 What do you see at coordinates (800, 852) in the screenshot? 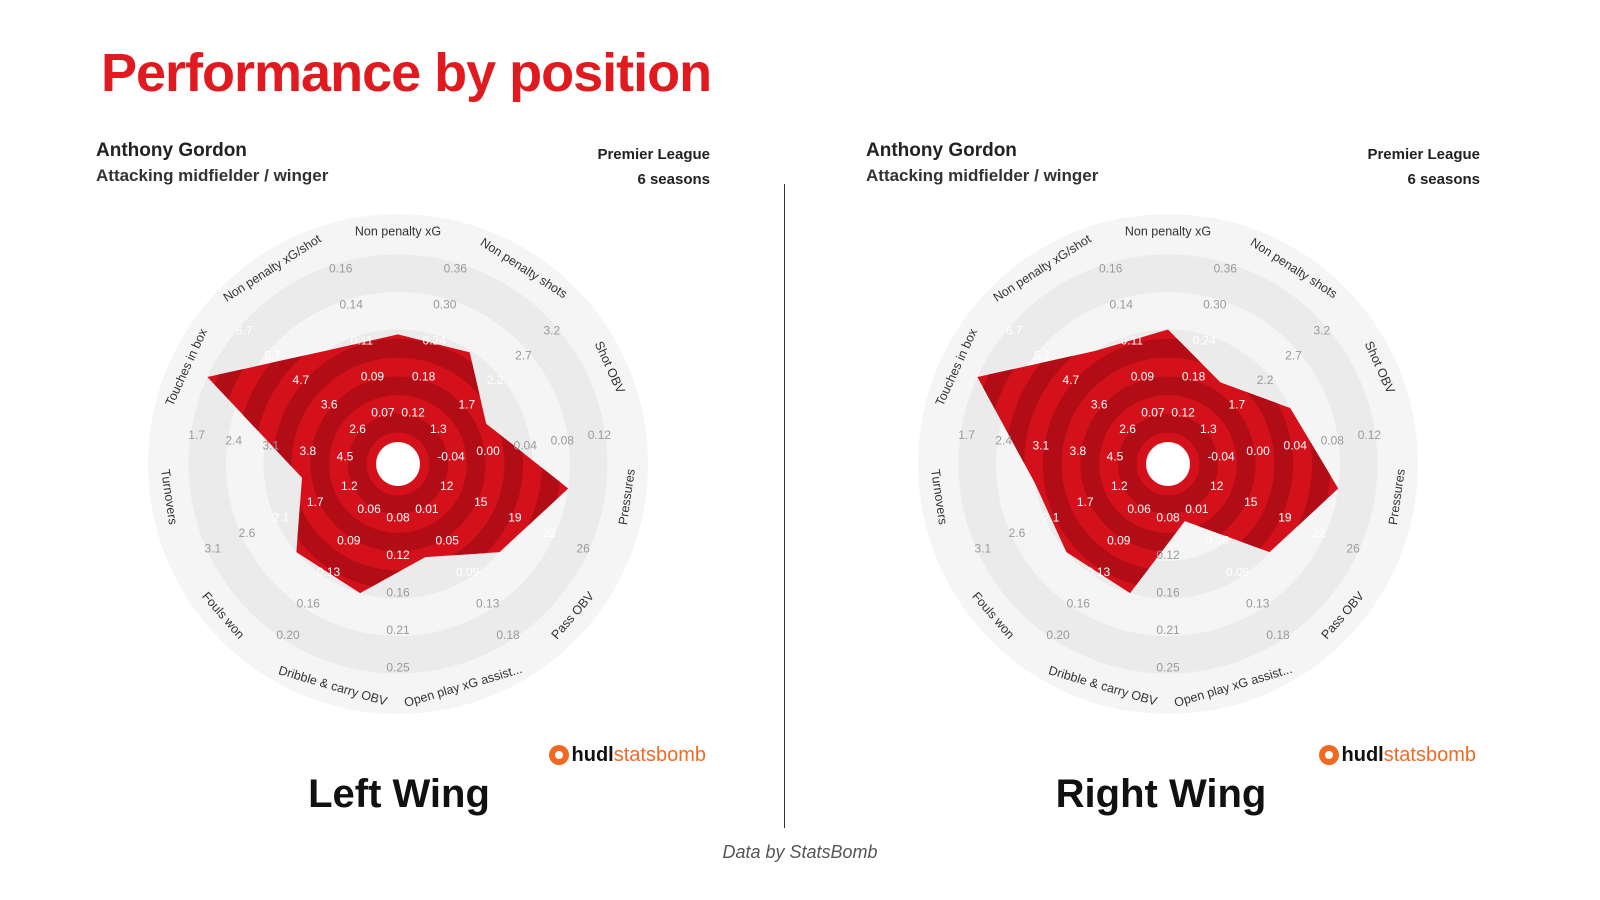
I see `data-credit: Data by StatsBomb` at bounding box center [800, 852].